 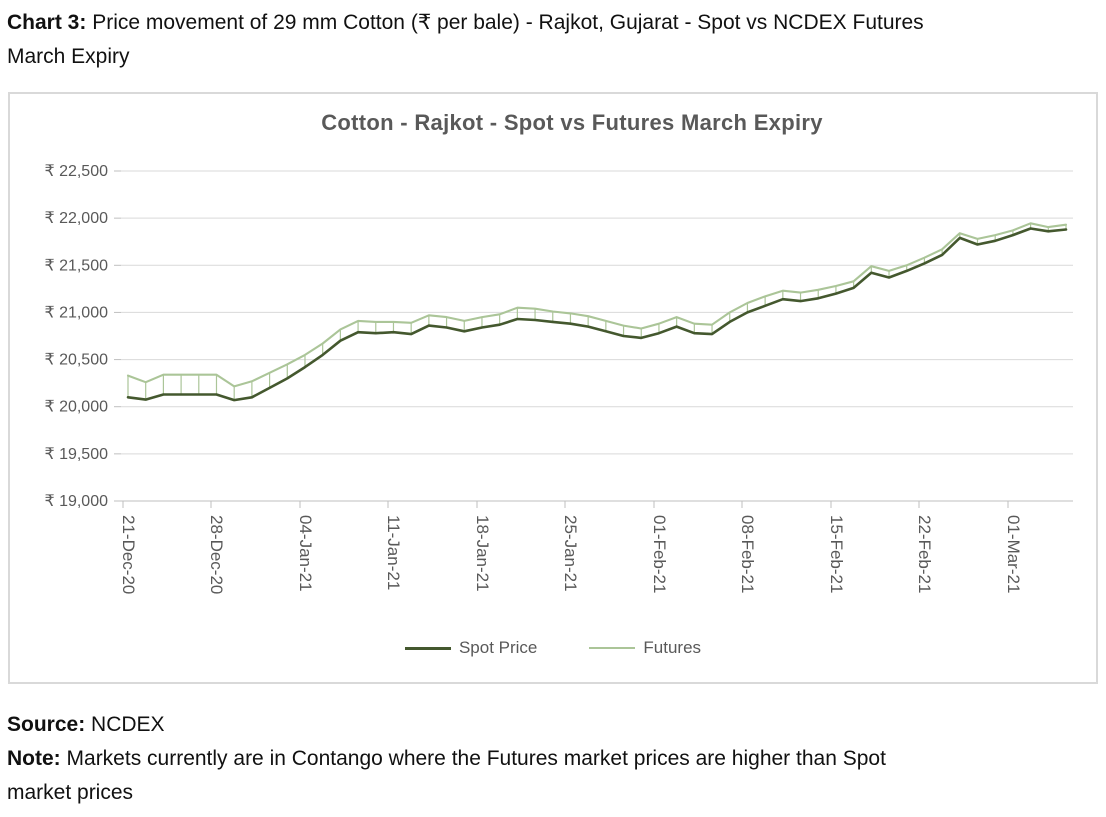 What do you see at coordinates (76, 501) in the screenshot?
I see `y-axis-label: ₹ 19,000` at bounding box center [76, 501].